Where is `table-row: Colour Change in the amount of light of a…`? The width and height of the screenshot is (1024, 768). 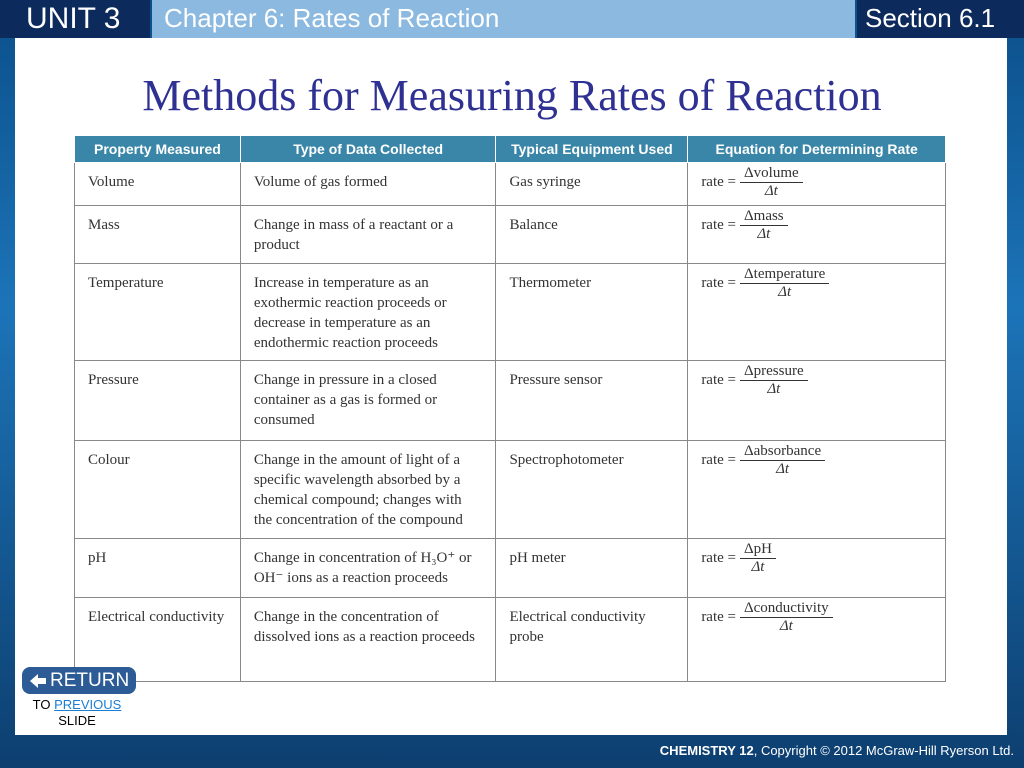 table-row: Colour Change in the amount of light of a… is located at coordinates (510, 489).